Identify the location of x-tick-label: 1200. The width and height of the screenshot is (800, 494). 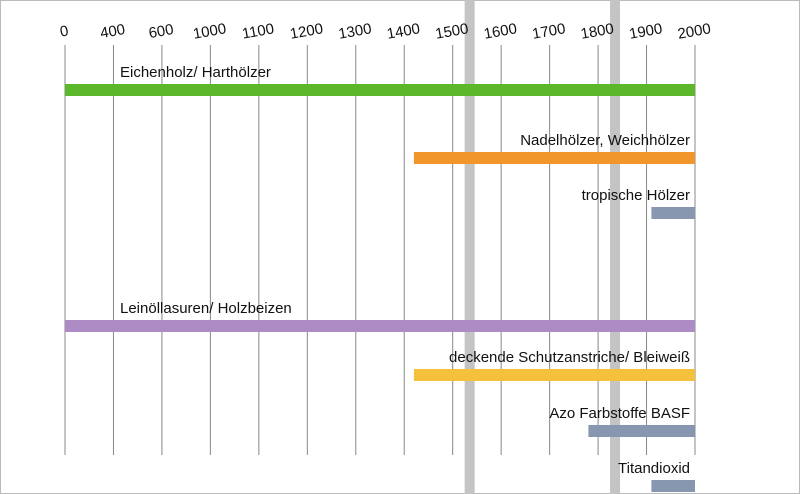
(307, 31).